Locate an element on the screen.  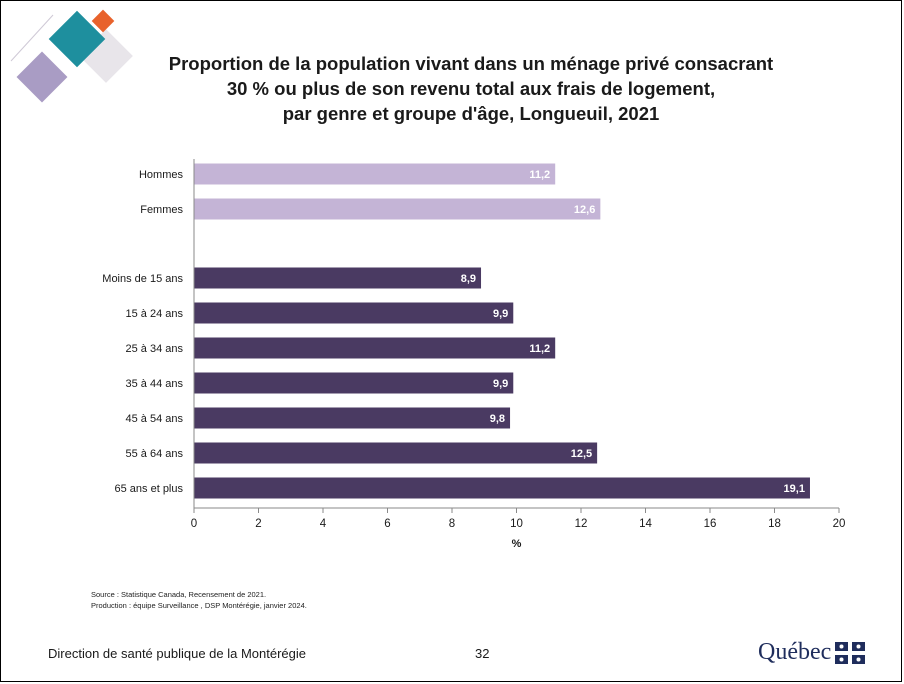
value-label-moins-de-15-ans: 8,9 is located at coordinates (468, 279).